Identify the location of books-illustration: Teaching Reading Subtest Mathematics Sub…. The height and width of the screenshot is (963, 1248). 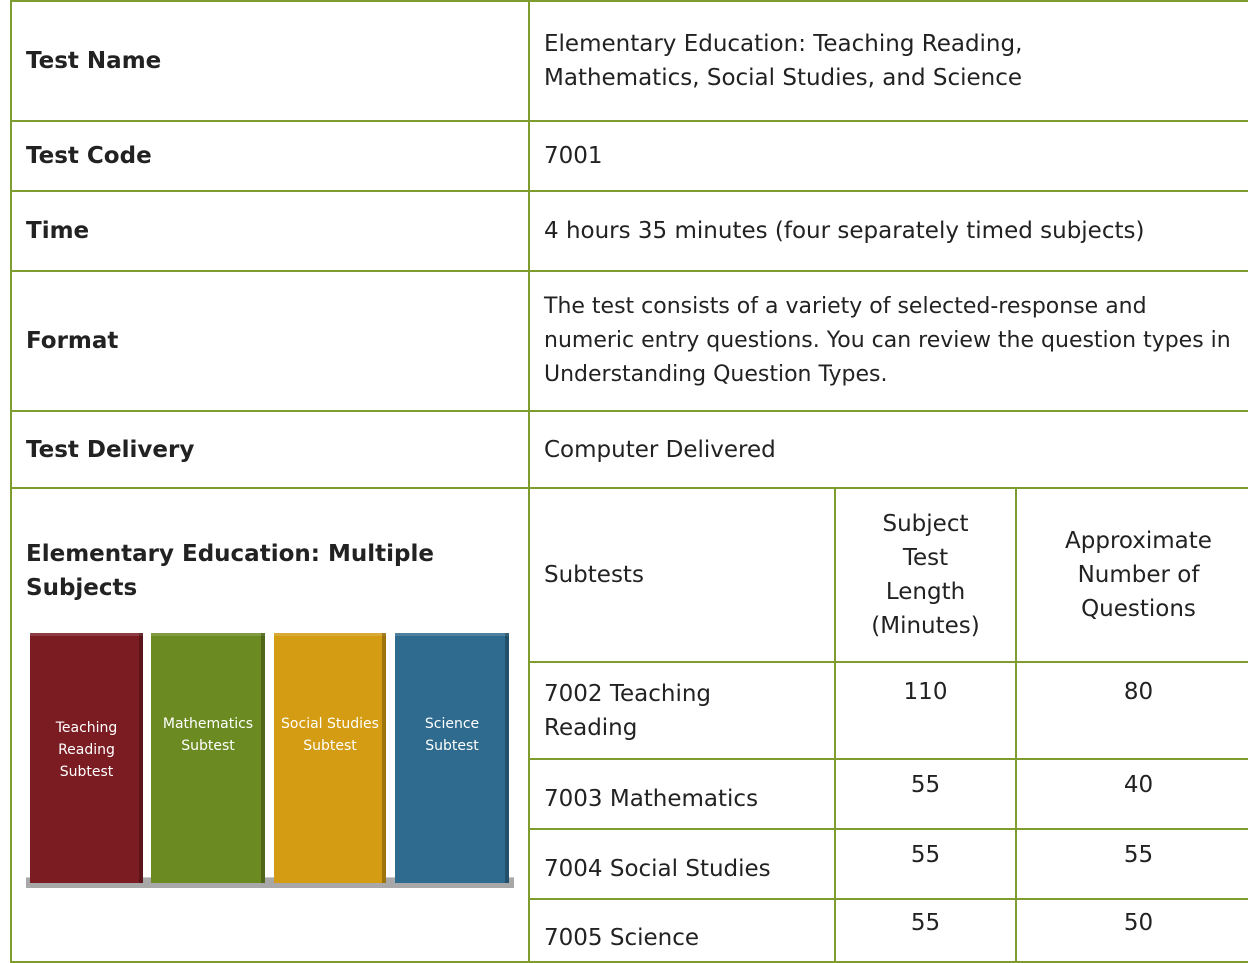
(263, 768).